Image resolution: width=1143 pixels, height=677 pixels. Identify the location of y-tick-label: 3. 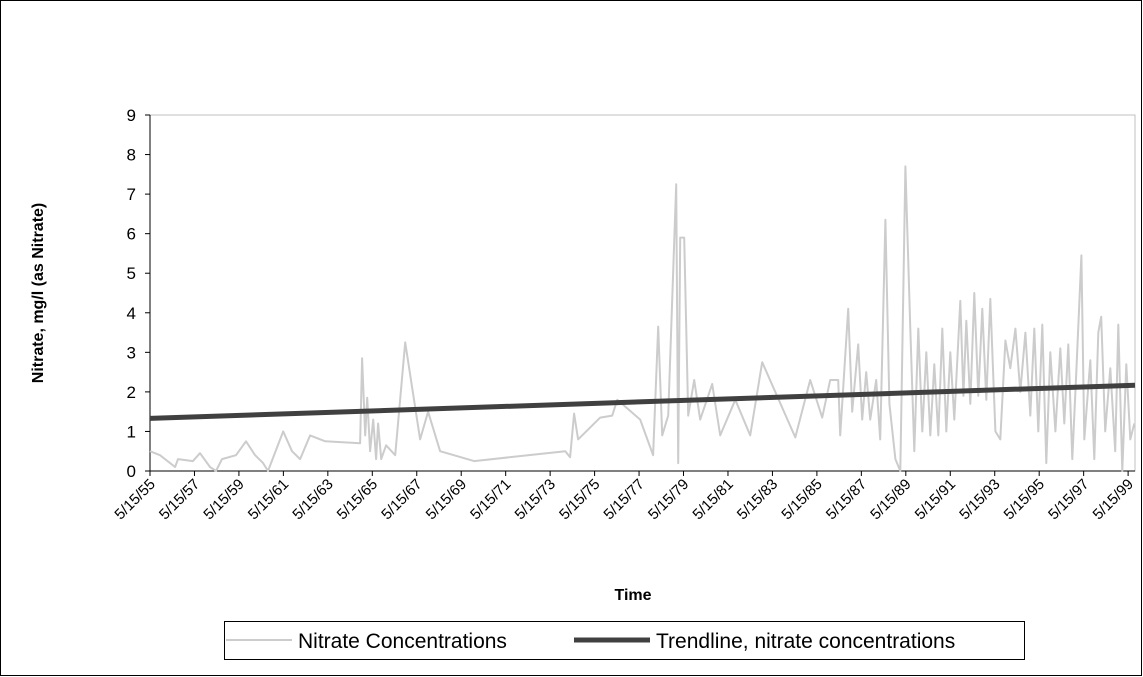
(131, 352).